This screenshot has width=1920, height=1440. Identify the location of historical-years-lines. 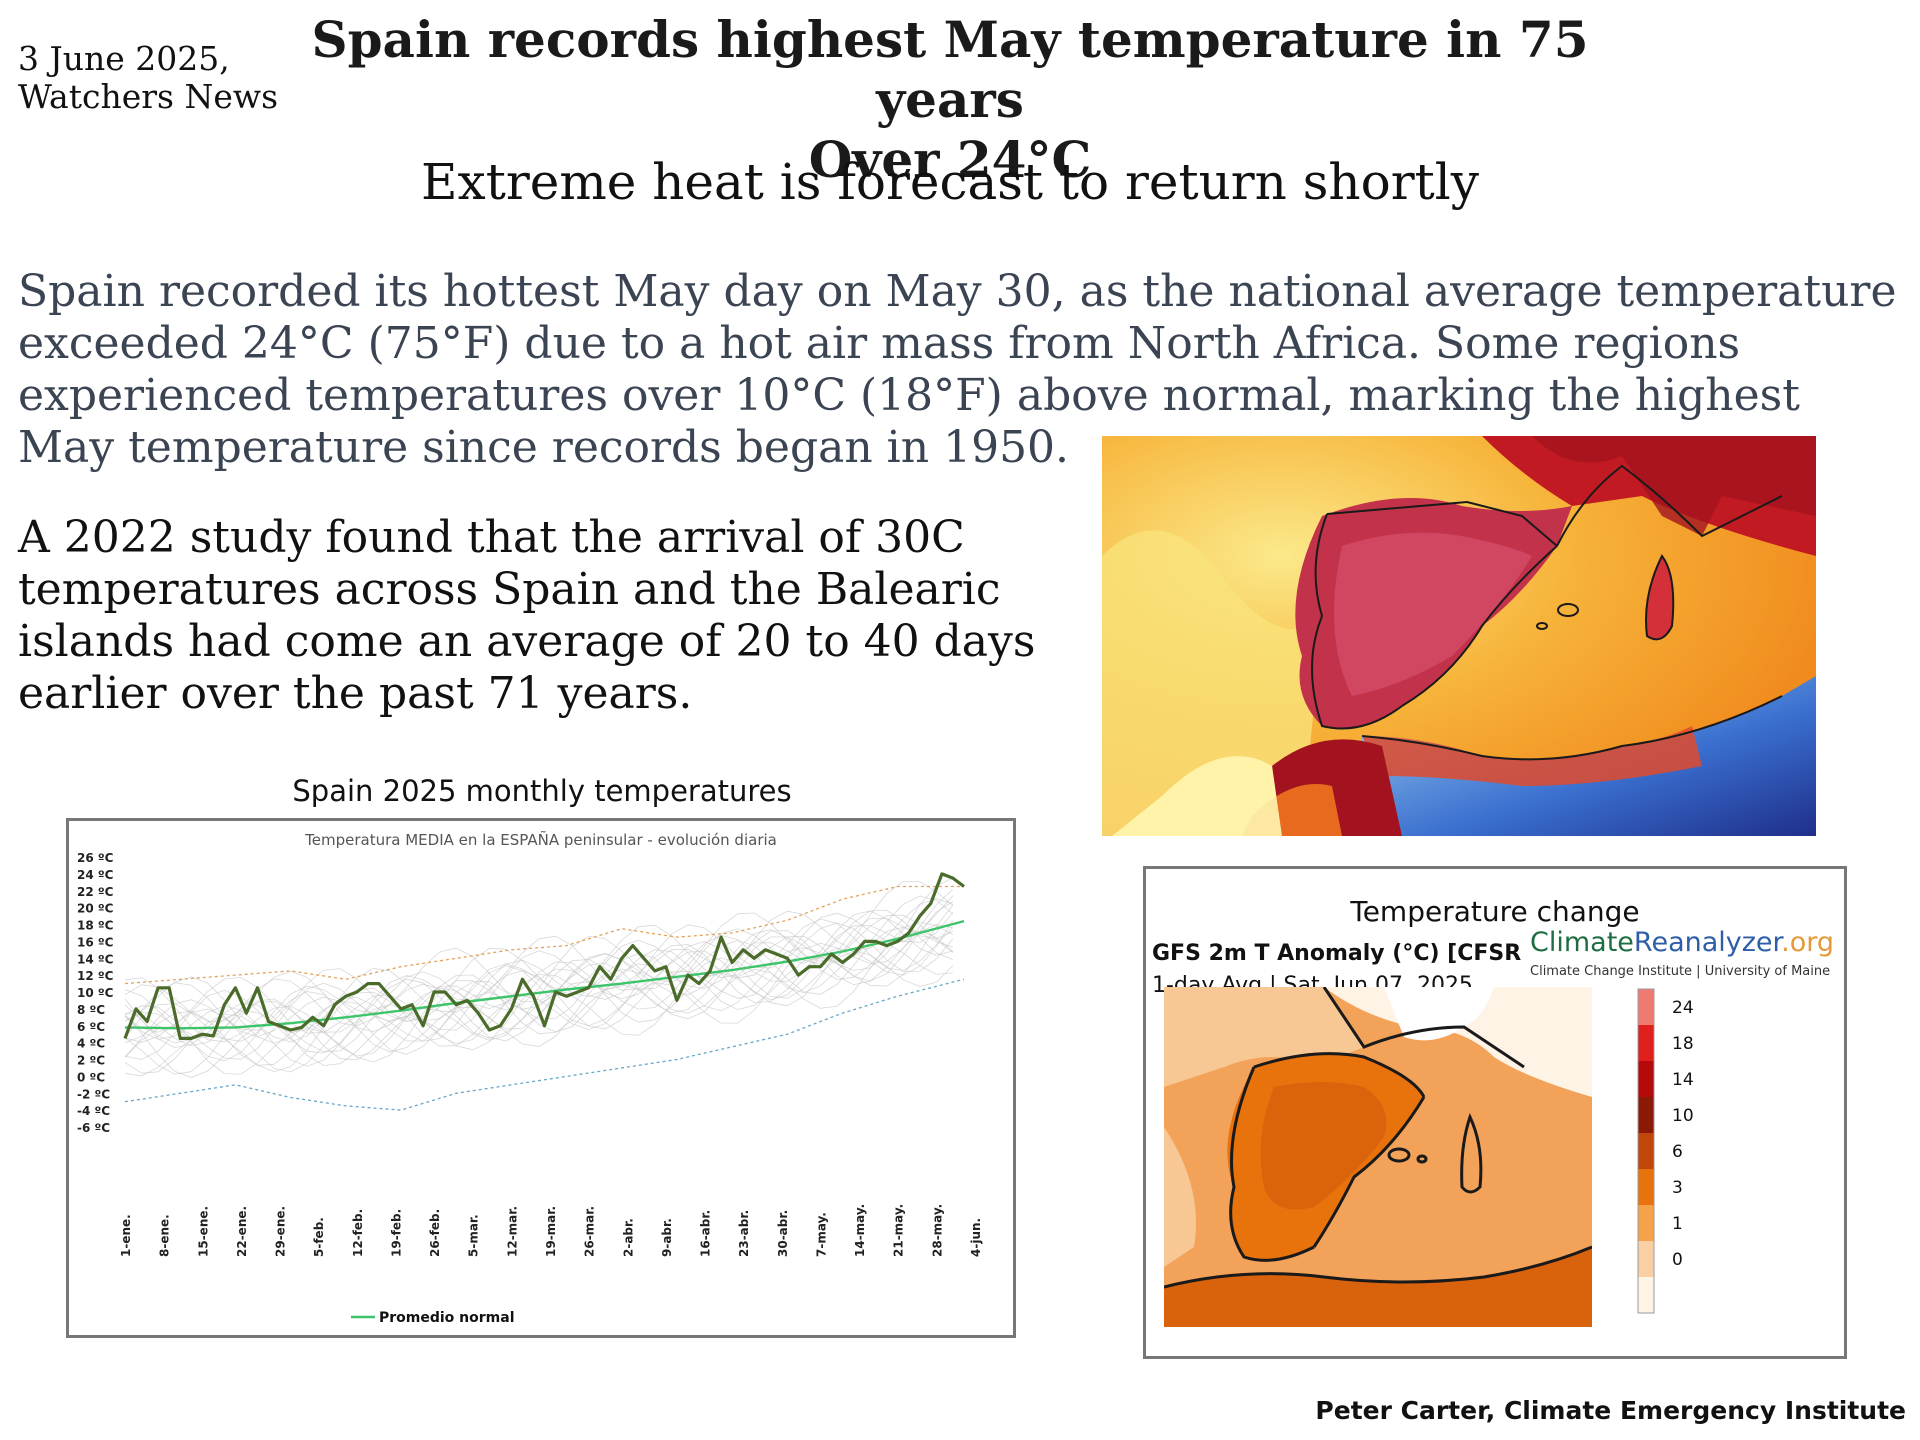
(539, 977).